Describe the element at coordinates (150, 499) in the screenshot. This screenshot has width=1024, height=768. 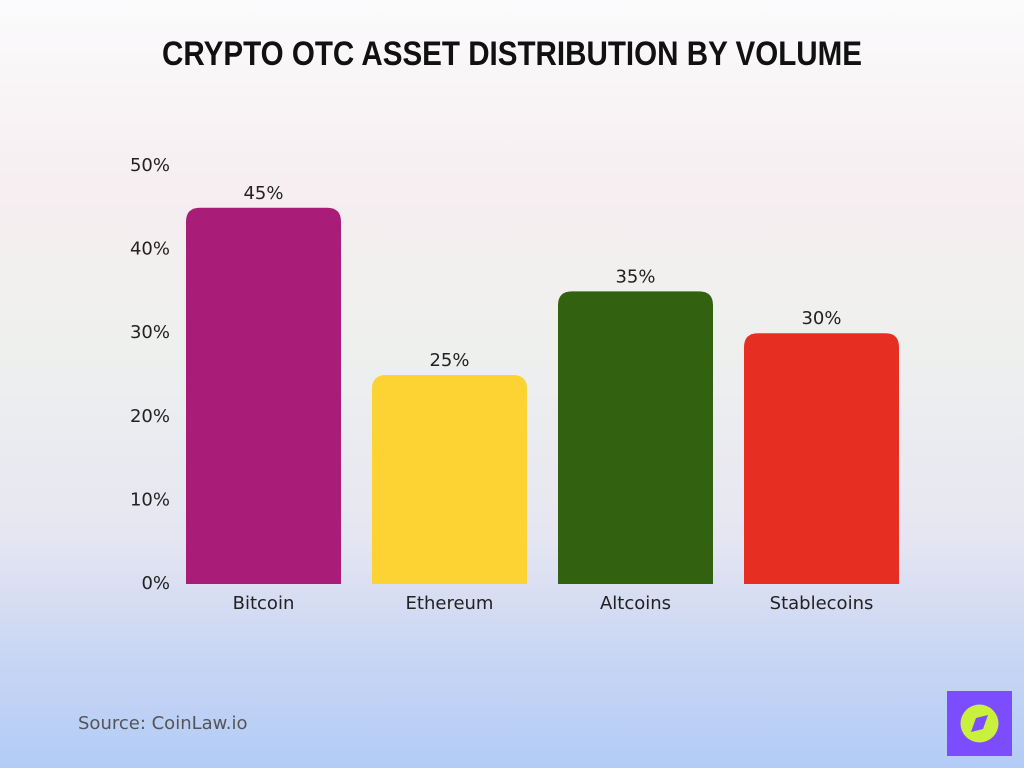
I see `y-tick-label: 10%` at that location.